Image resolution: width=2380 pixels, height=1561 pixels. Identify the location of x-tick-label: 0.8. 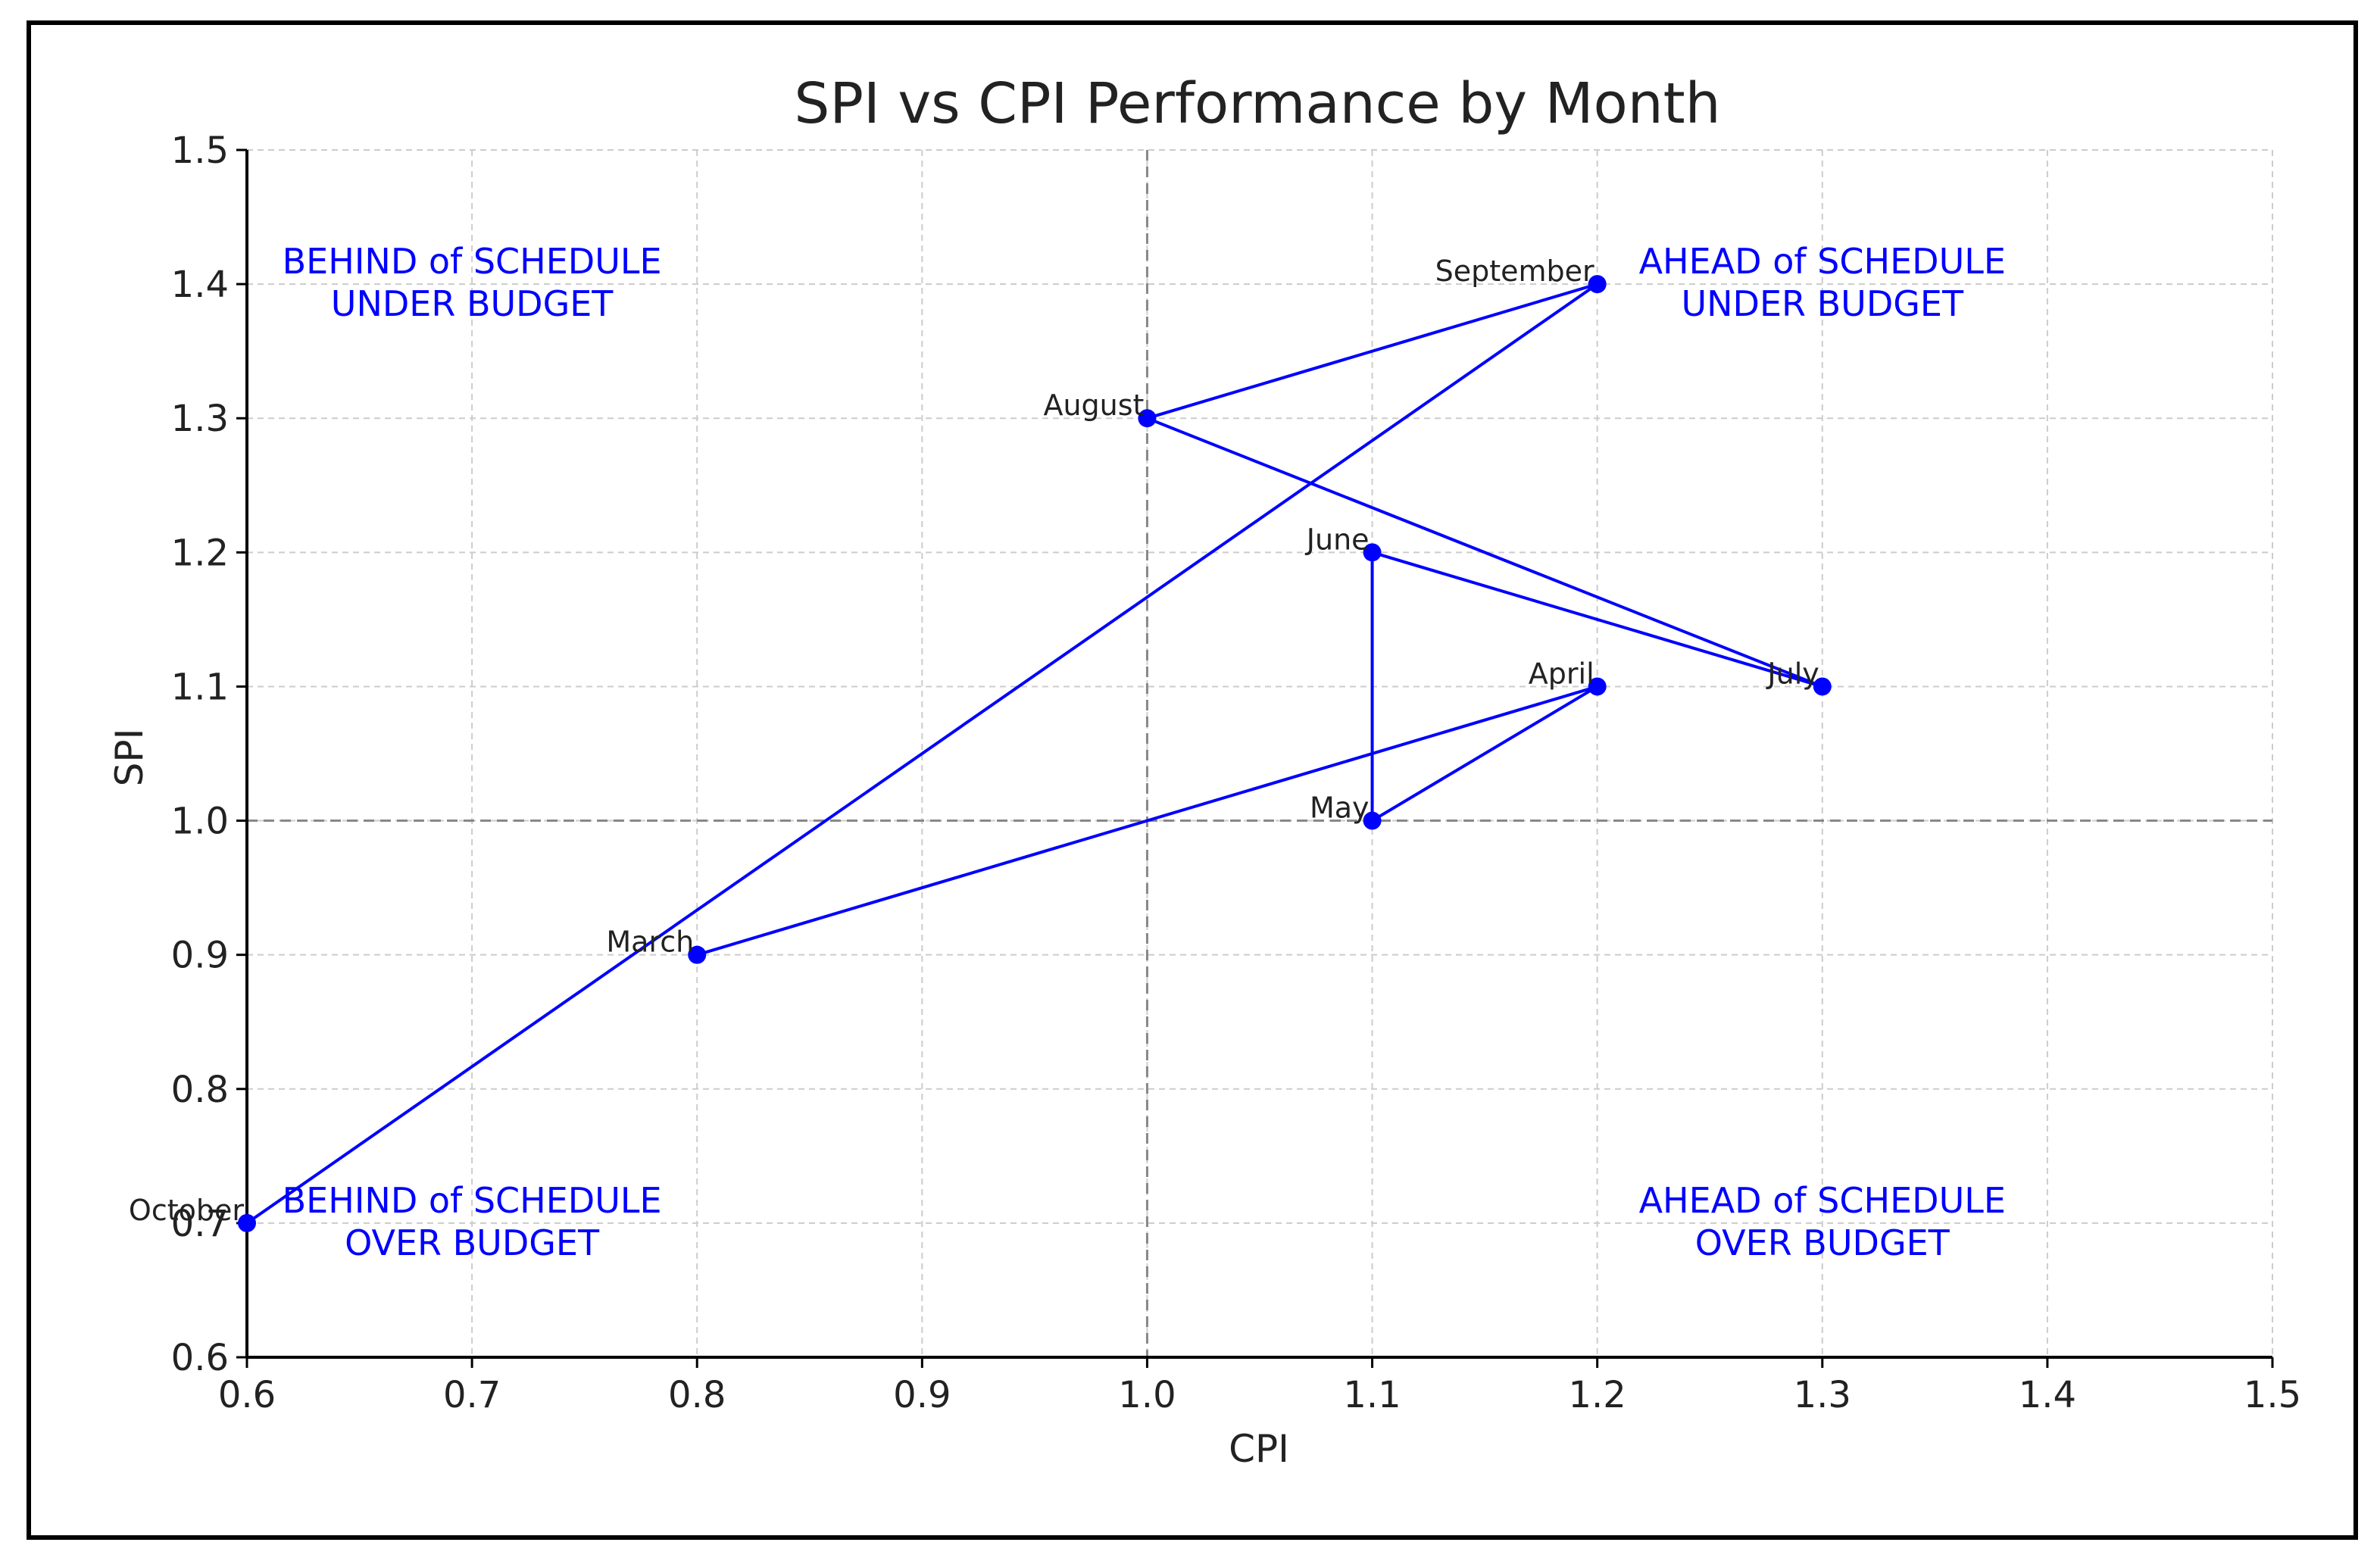
(697, 1395).